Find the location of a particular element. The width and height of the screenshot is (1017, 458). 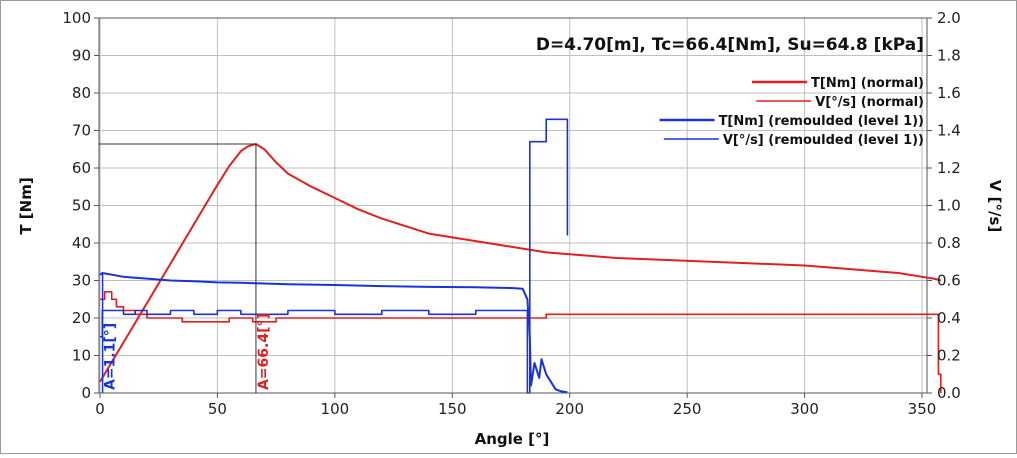

y2-tick-label: 0.0 is located at coordinates (949, 393).